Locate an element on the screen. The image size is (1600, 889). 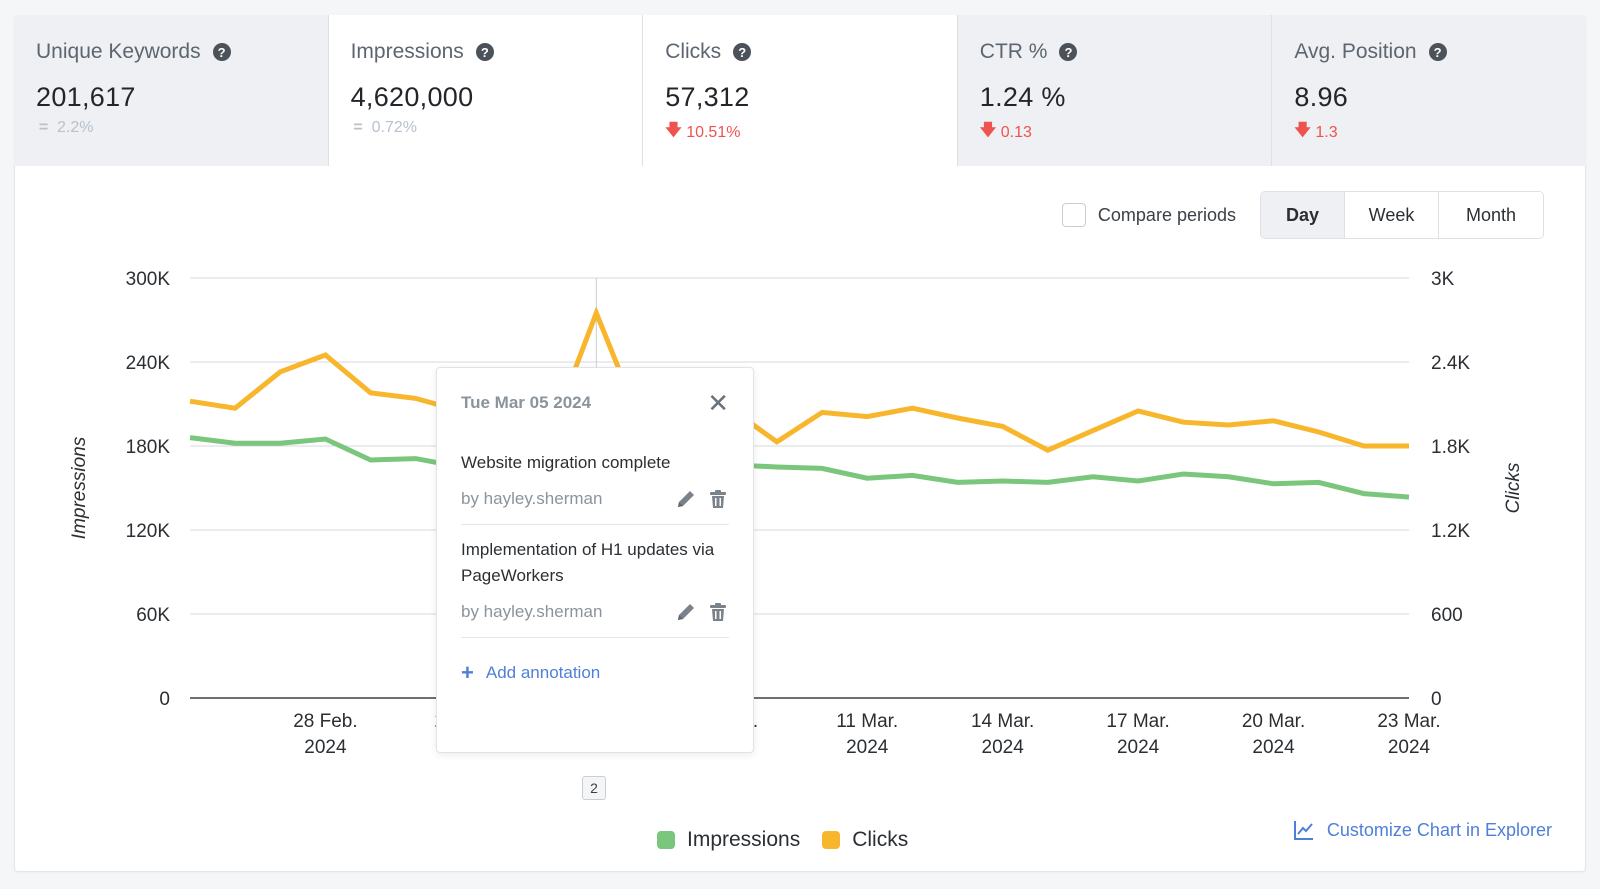
legend-item-clicks: Clicks is located at coordinates (865, 840).